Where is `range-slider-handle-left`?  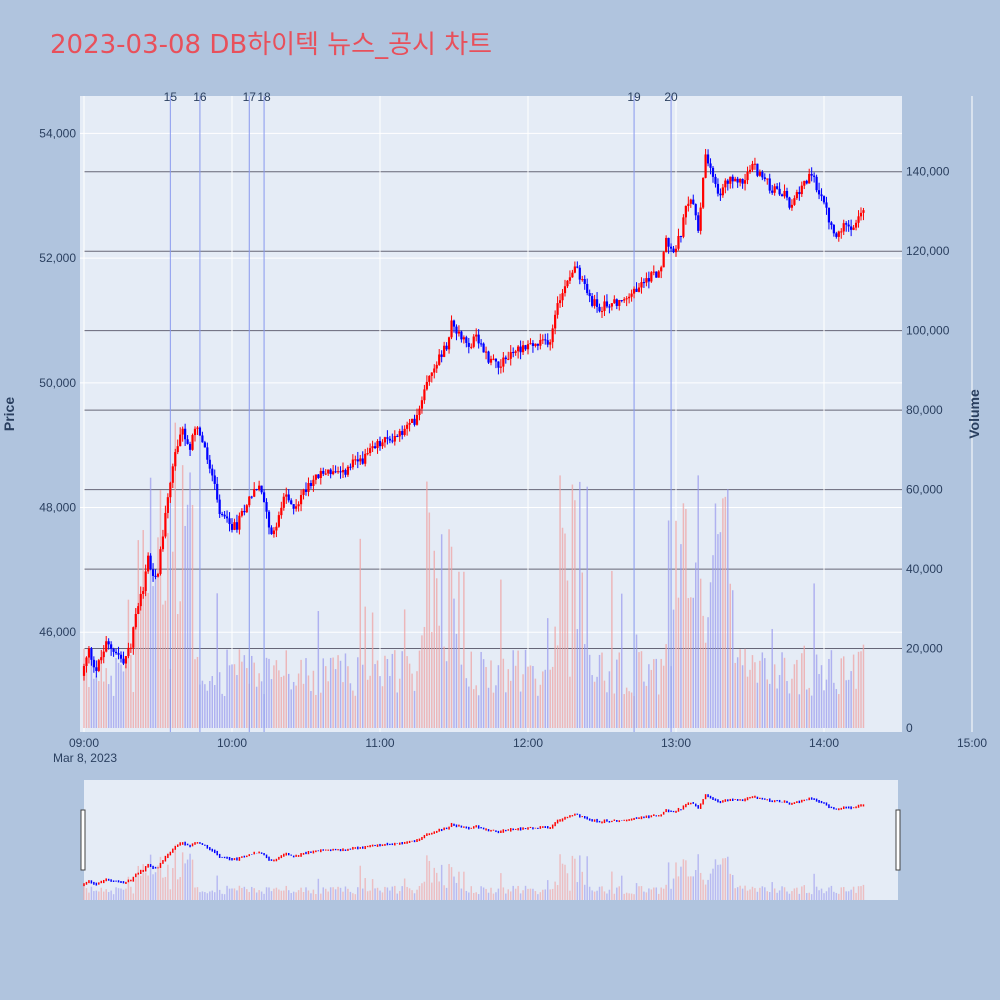
range-slider-handle-left is located at coordinates (83, 840).